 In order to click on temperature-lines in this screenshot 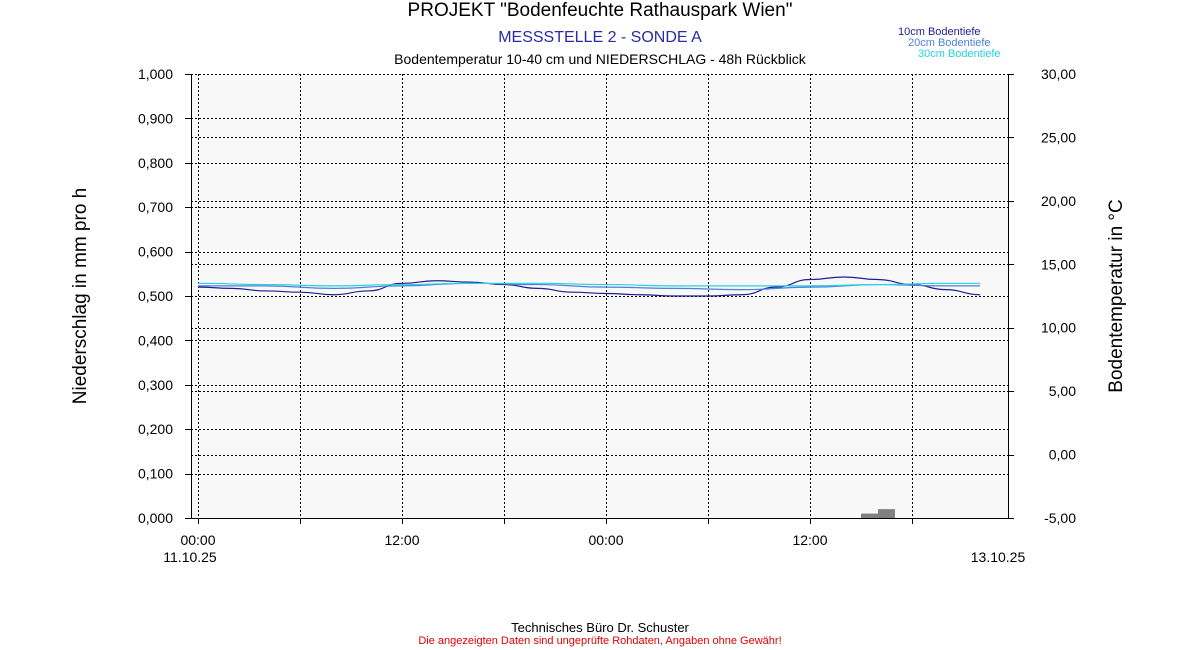, I will do `click(589, 286)`.